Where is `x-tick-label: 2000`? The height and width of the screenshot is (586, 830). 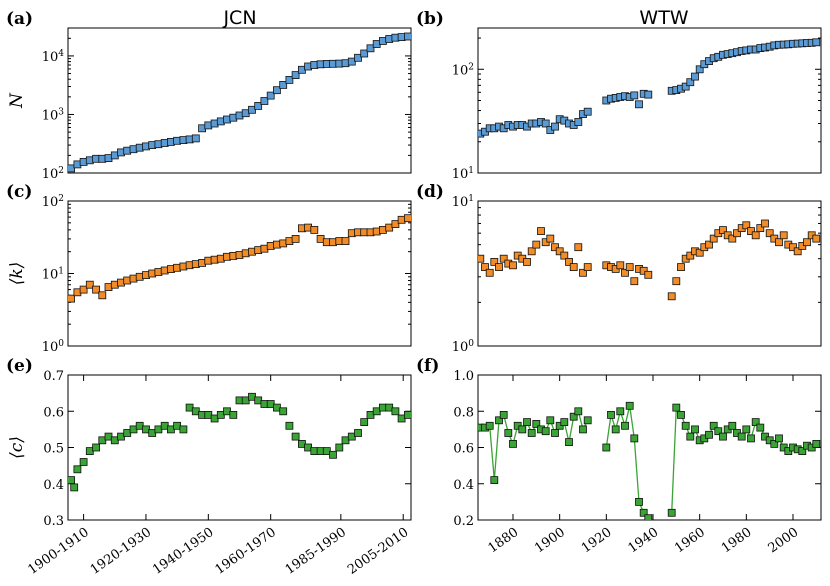 x-tick-label: 2000 is located at coordinates (784, 540).